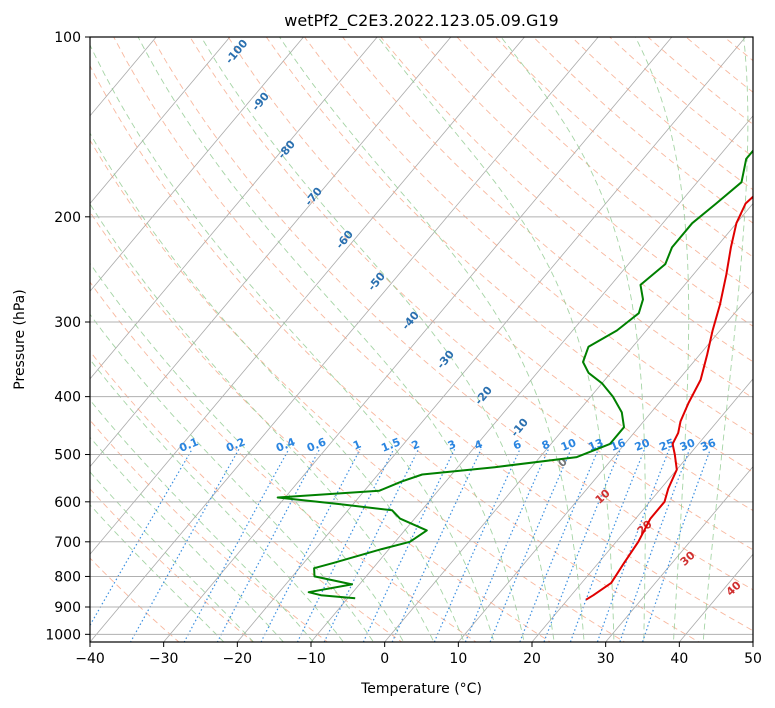 This screenshot has width=775, height=708. I want to click on x-tick-label: 10, so click(458, 659).